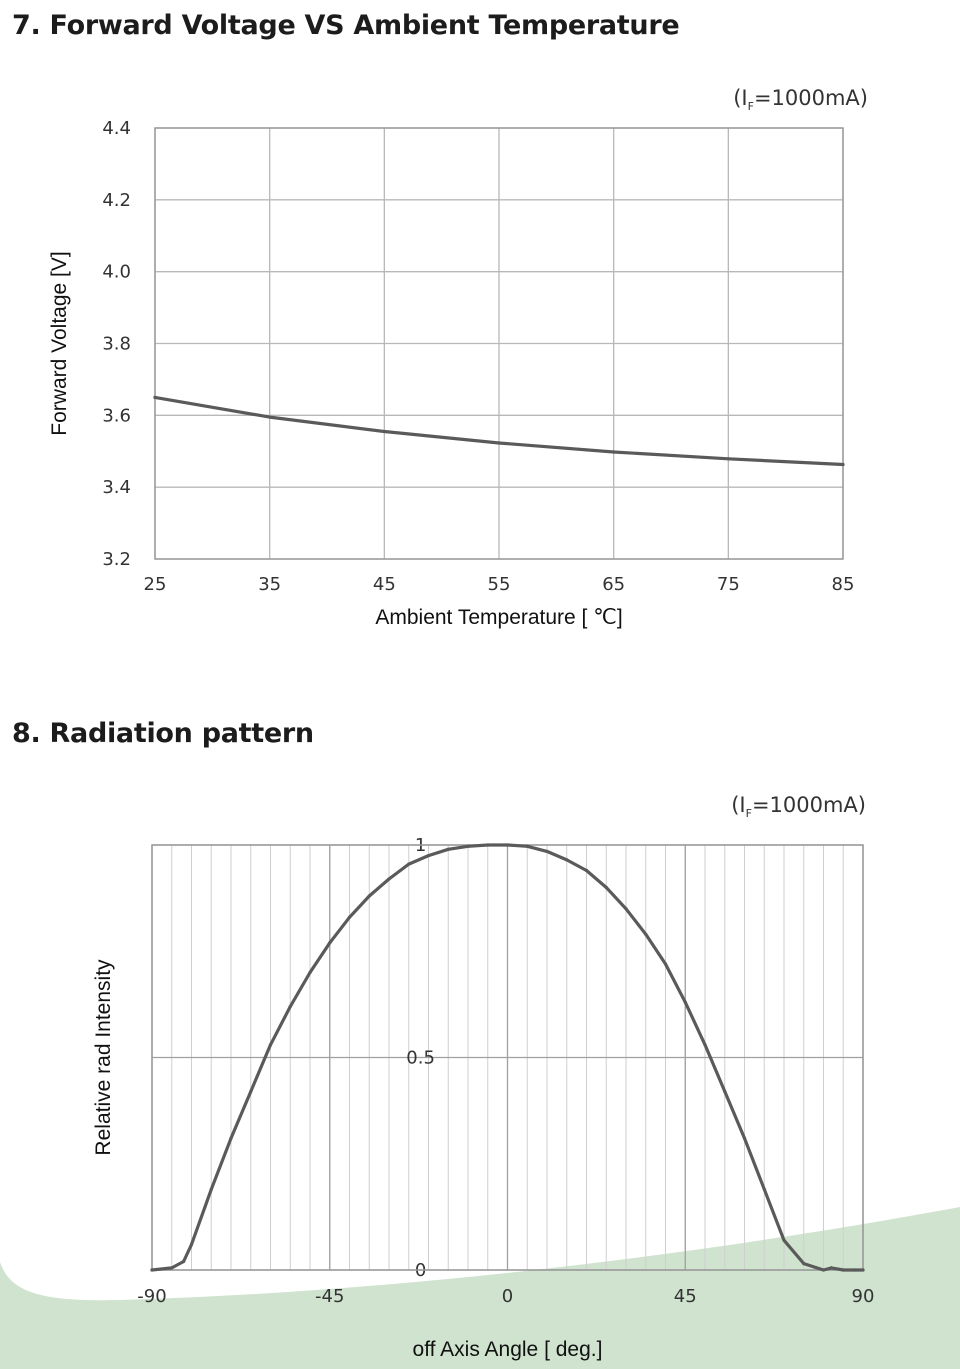 The width and height of the screenshot is (960, 1369). I want to click on y-tick-label: 0.5, so click(420, 1058).